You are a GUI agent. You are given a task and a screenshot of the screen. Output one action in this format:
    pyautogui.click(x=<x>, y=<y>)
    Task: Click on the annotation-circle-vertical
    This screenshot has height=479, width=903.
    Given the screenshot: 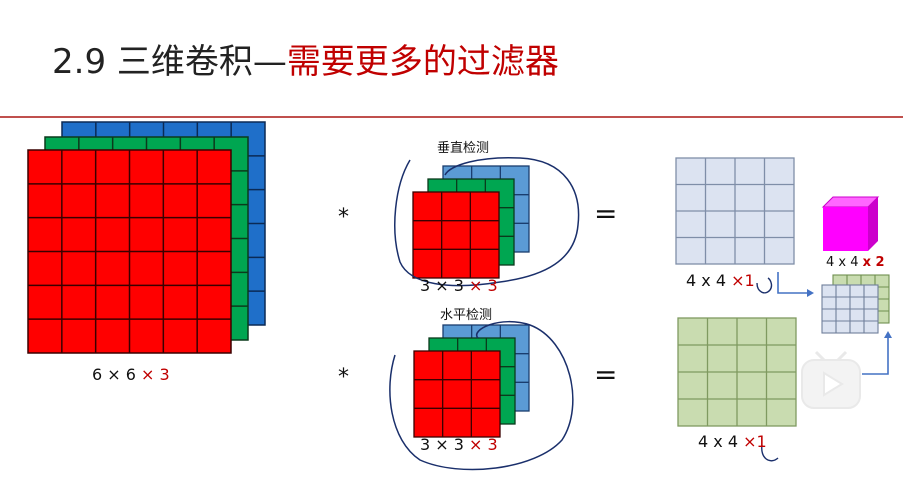 What is the action you would take?
    pyautogui.click(x=487, y=221)
    